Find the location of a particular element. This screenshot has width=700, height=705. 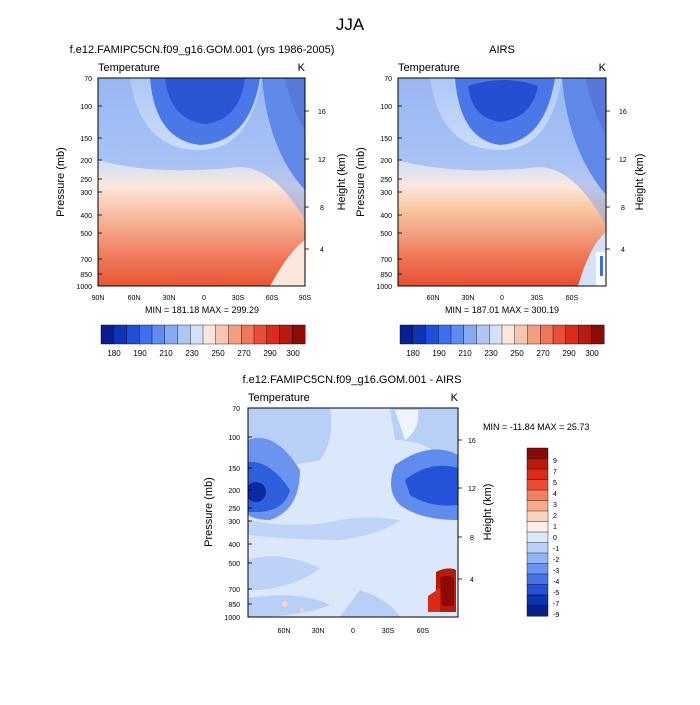

panel-obs-ylabel: Pressure (mb) is located at coordinates (361, 182).